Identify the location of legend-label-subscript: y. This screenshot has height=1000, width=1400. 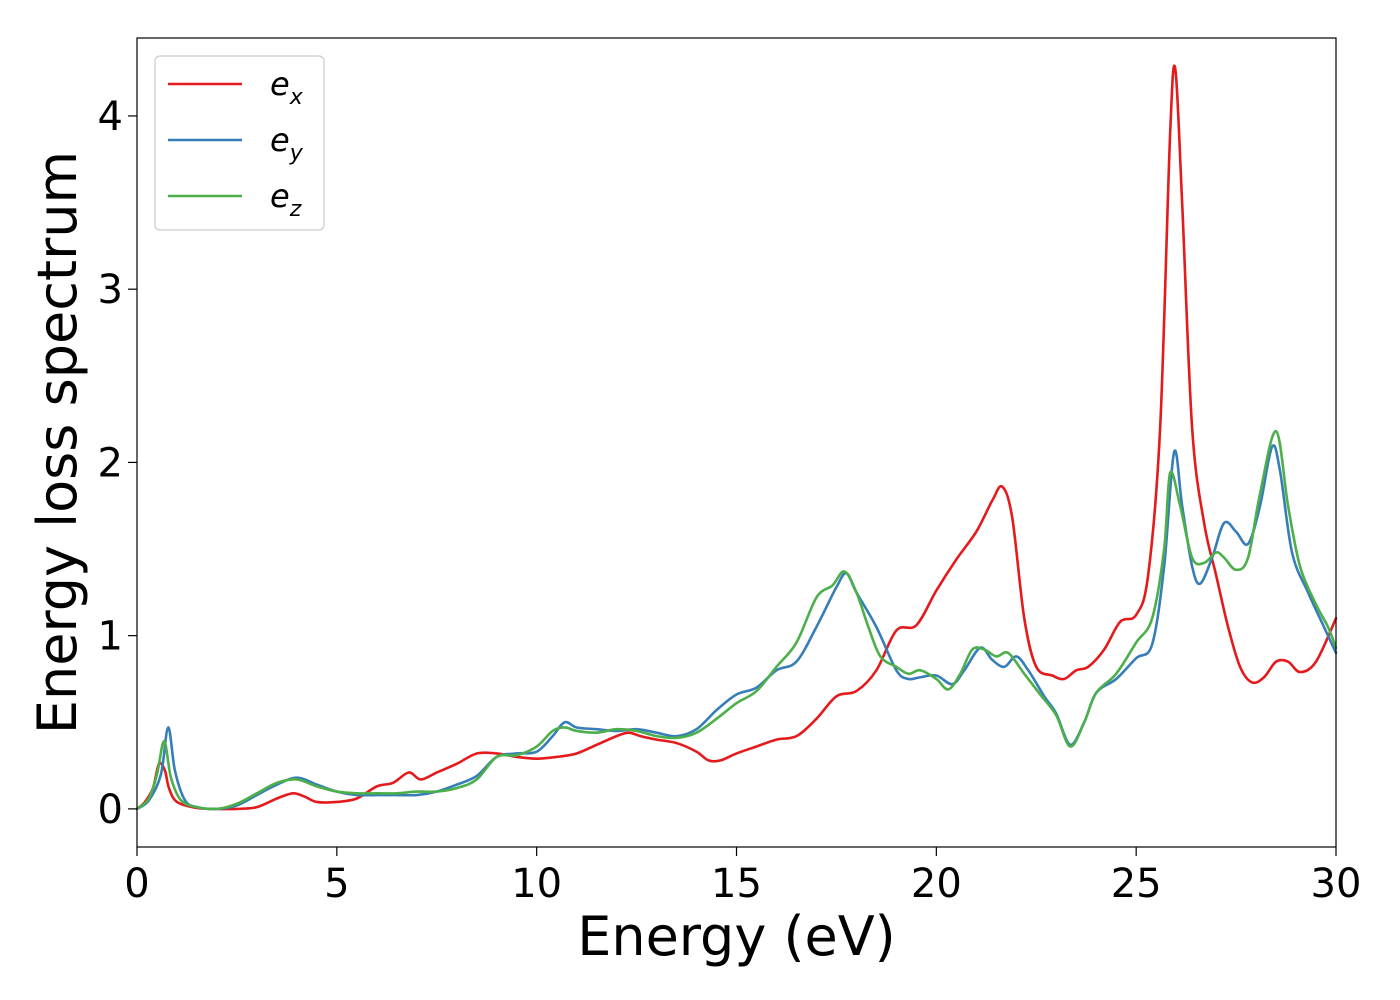
(296, 153).